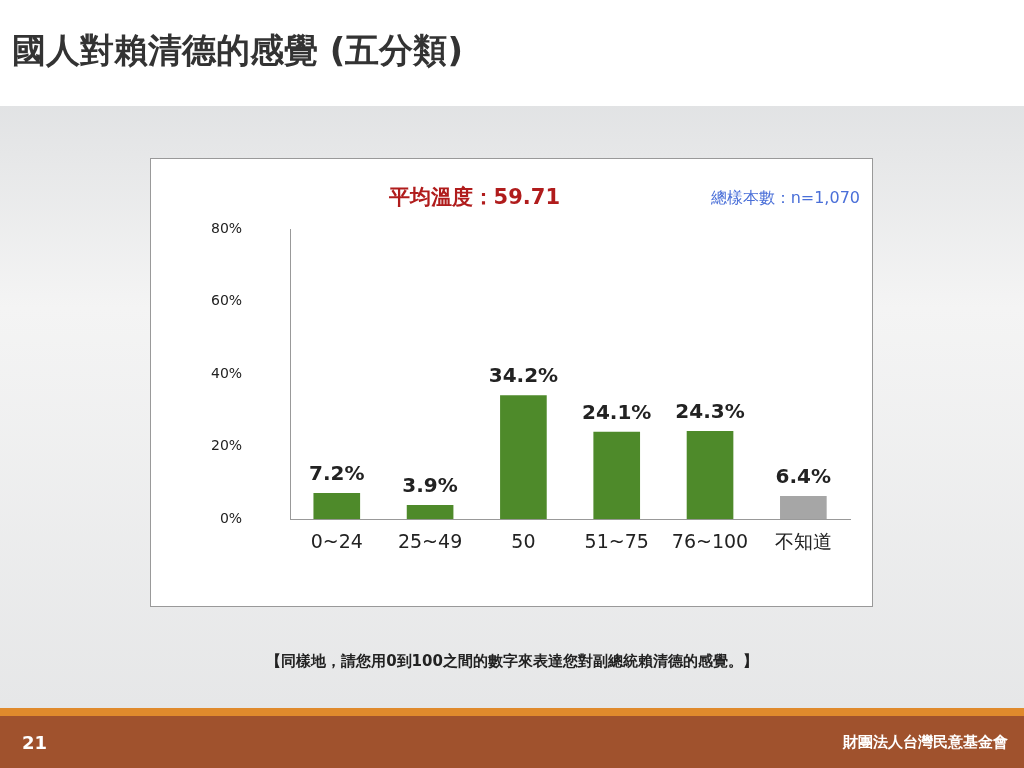  I want to click on y-tick-label: 0%, so click(231, 517).